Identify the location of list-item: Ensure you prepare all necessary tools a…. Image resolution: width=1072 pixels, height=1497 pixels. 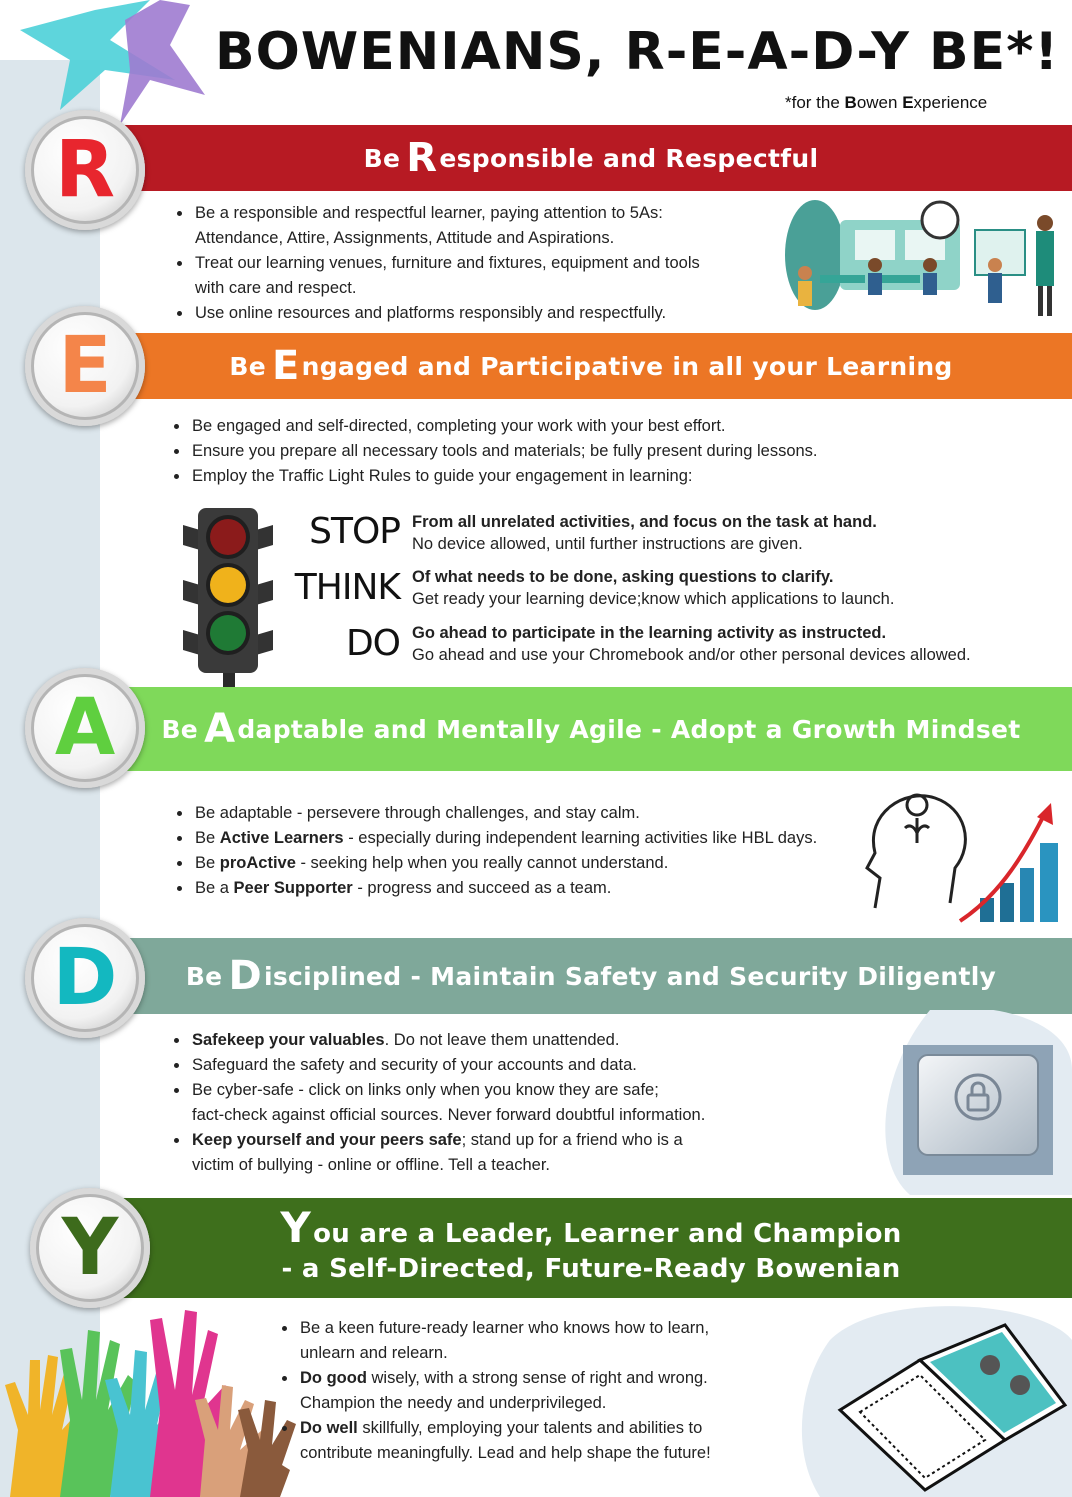
(630, 451).